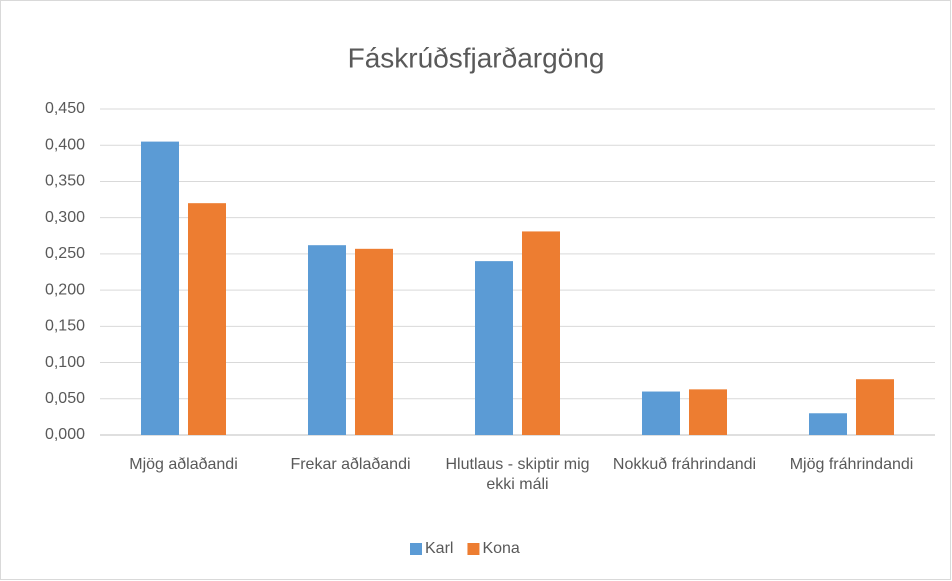  Describe the element at coordinates (65, 398) in the screenshot. I see `y-tick-label: 0,050` at that location.